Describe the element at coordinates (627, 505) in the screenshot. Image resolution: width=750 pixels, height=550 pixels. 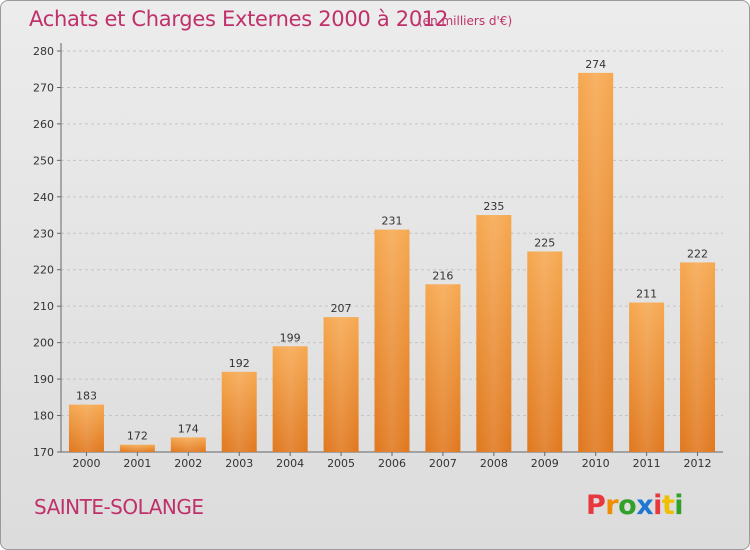
I see `logo-letter: o` at that location.